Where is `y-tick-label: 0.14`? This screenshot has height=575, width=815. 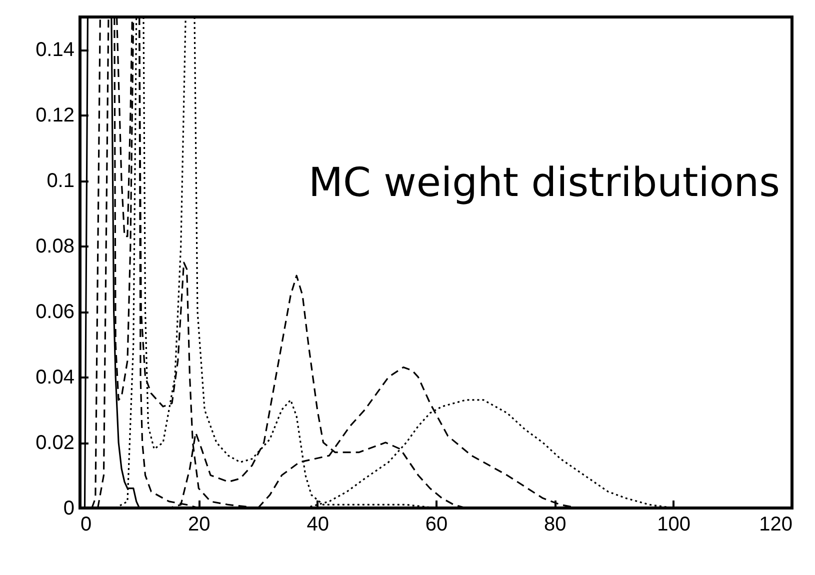 y-tick-label: 0.14 is located at coordinates (55, 50).